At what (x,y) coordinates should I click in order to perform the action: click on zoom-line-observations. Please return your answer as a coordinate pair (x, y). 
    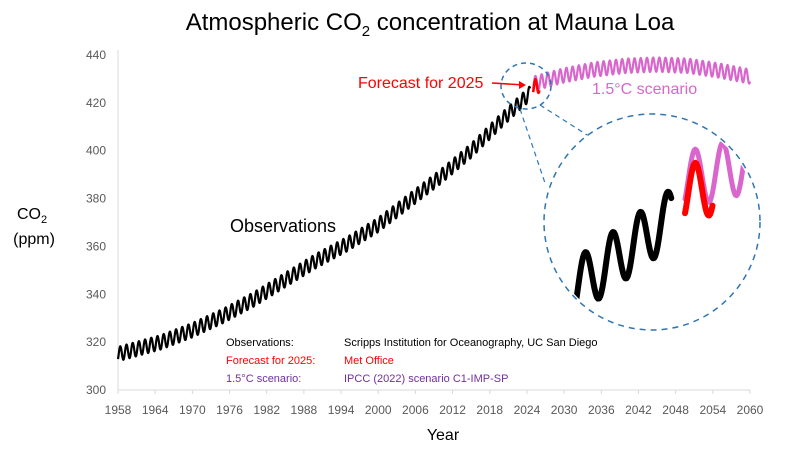
    Looking at the image, I should click on (623, 249).